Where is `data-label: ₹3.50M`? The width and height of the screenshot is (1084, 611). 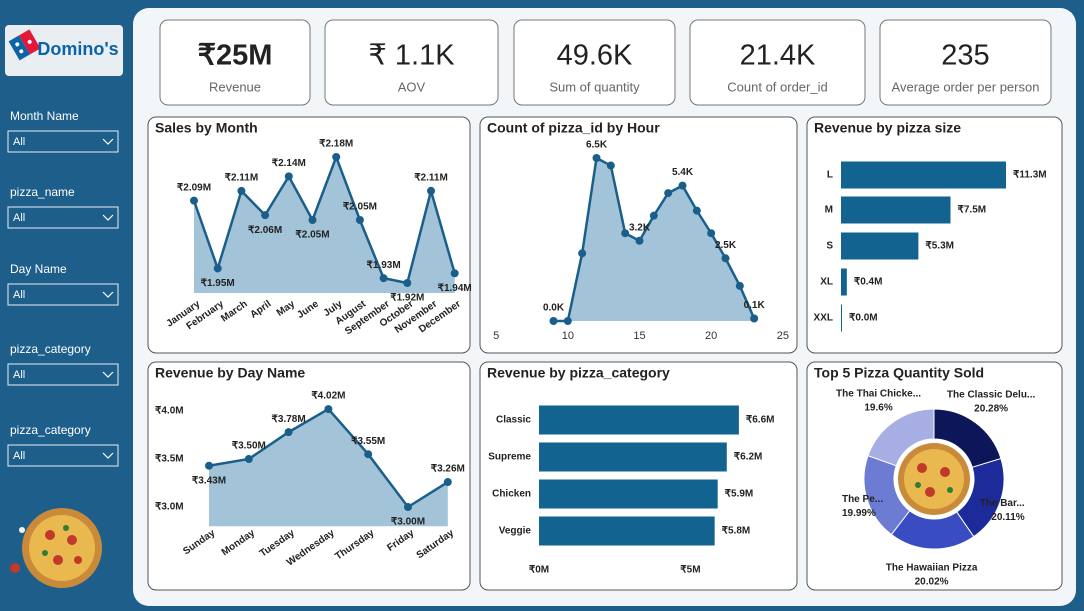
data-label: ₹3.50M is located at coordinates (249, 446).